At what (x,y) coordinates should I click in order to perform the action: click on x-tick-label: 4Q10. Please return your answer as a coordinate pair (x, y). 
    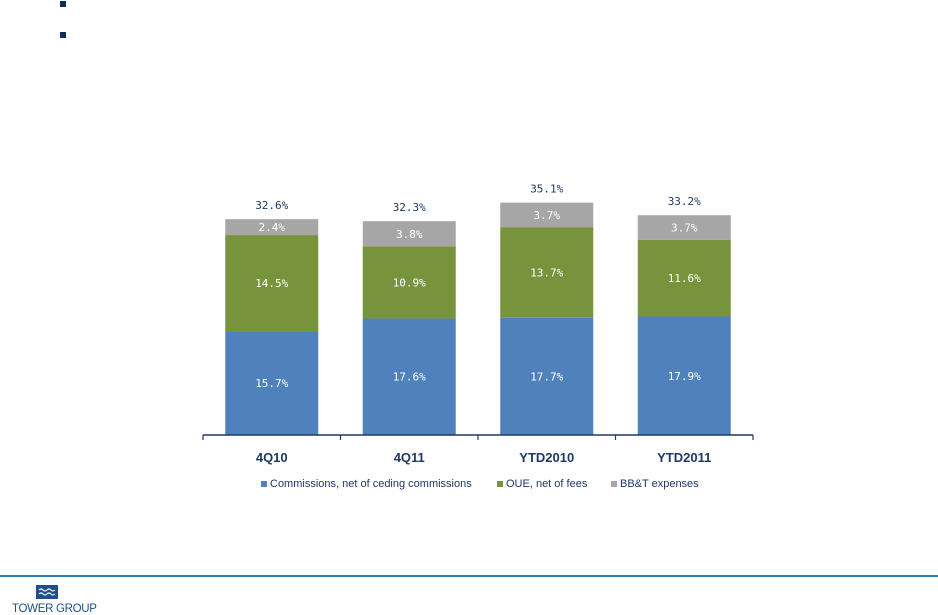
    Looking at the image, I should click on (272, 457).